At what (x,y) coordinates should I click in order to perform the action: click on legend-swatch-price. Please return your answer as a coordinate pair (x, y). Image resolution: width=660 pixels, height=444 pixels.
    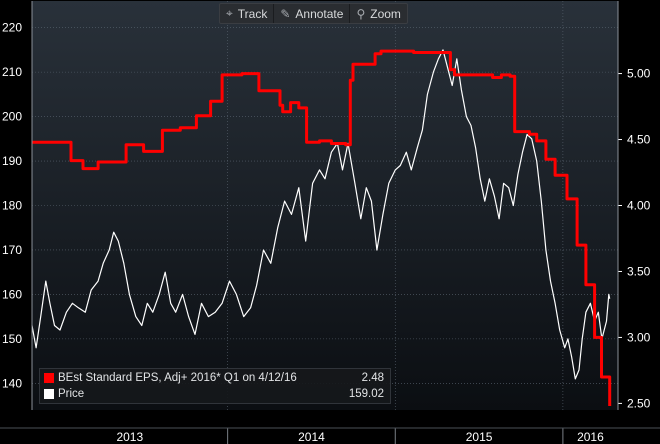
    Looking at the image, I should click on (49, 394).